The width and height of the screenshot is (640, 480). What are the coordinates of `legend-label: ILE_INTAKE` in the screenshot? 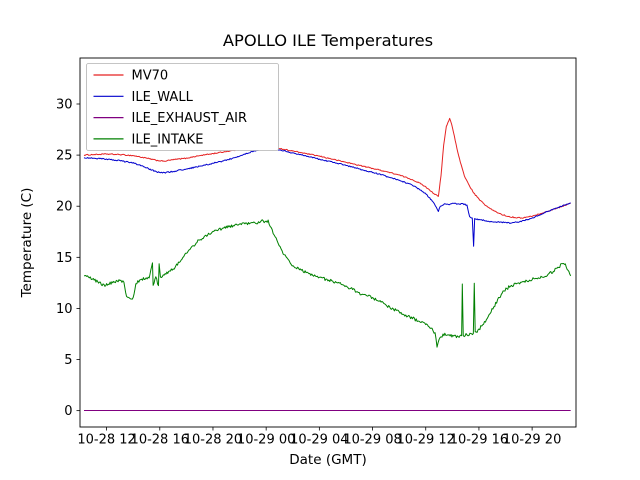 It's located at (168, 139).